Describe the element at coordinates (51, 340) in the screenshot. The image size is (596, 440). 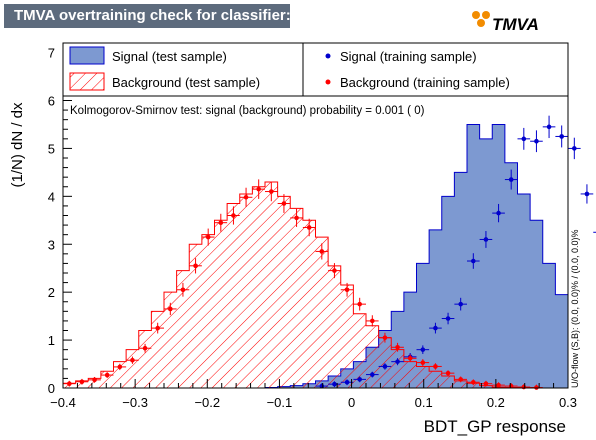
I see `y-tick-label: 1` at that location.